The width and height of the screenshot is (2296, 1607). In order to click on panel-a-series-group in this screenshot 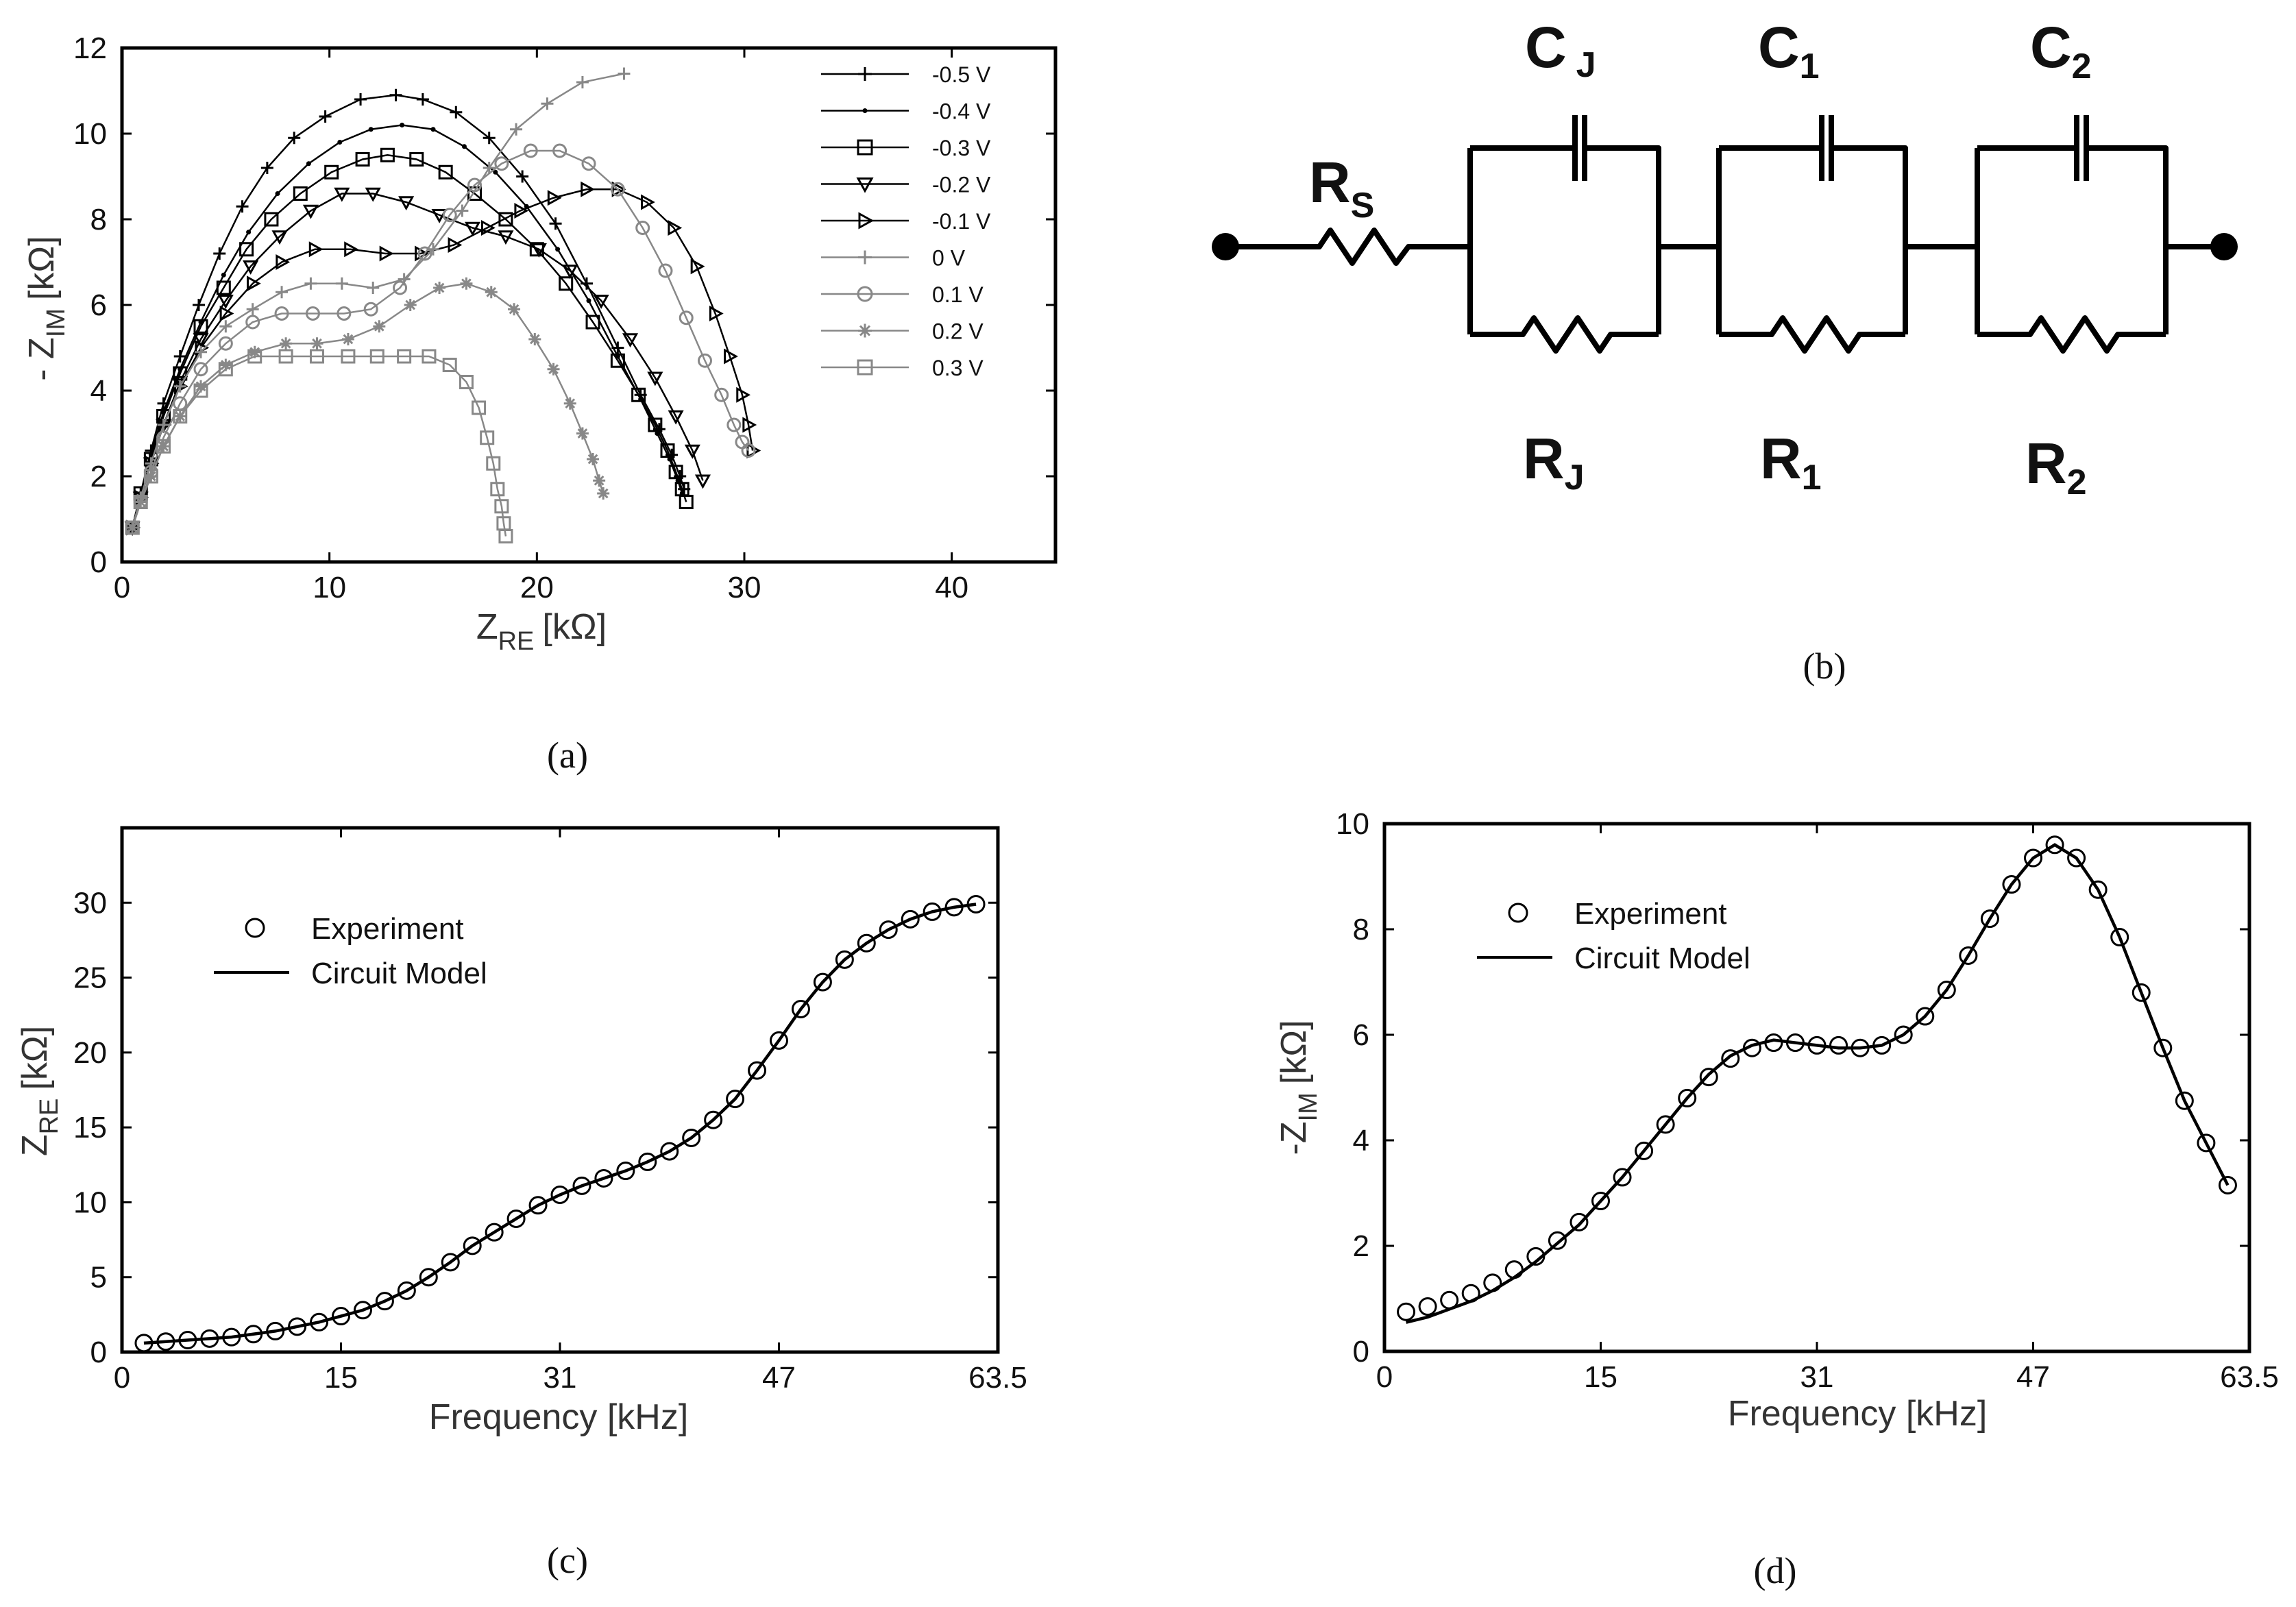, I will do `click(442, 305)`.